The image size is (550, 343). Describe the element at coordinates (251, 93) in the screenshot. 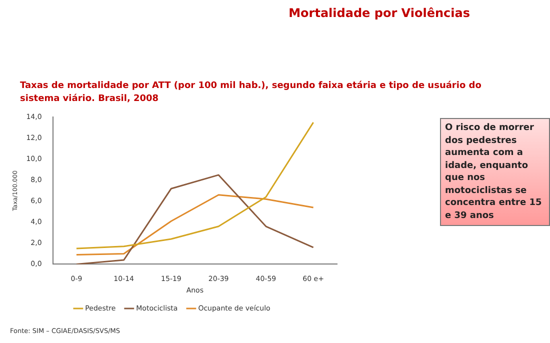

I see `chart-subtitle: Taxas de mortalidade por ATT (por 100 mil hab.), segundo faixa etária e tipo de usuário do sistema viário. Brasil, 2008` at that location.